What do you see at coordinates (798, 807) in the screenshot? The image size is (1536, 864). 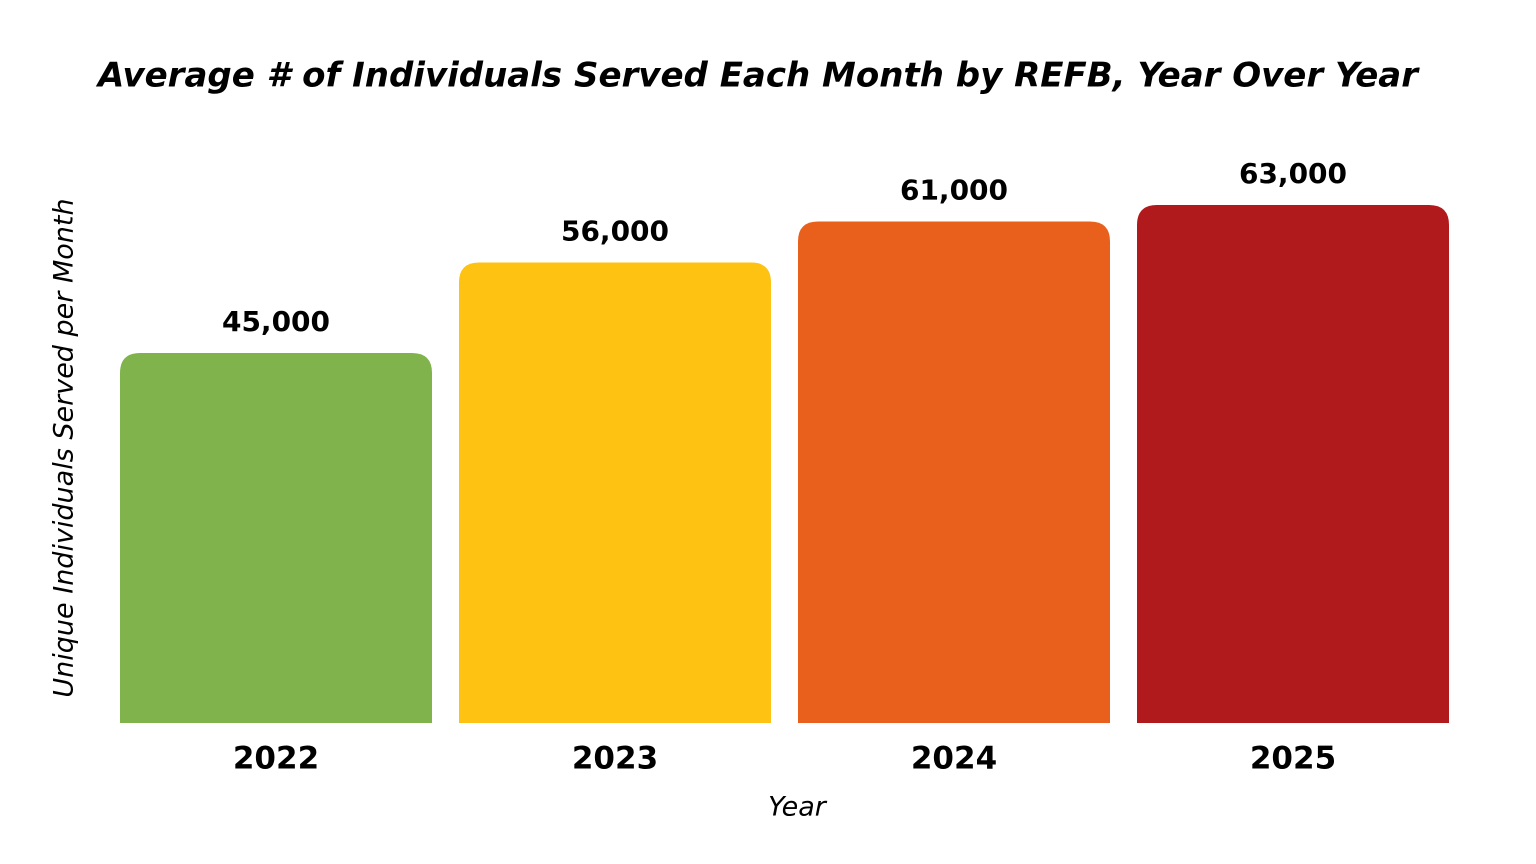 I see `x-axis-label: Year` at bounding box center [798, 807].